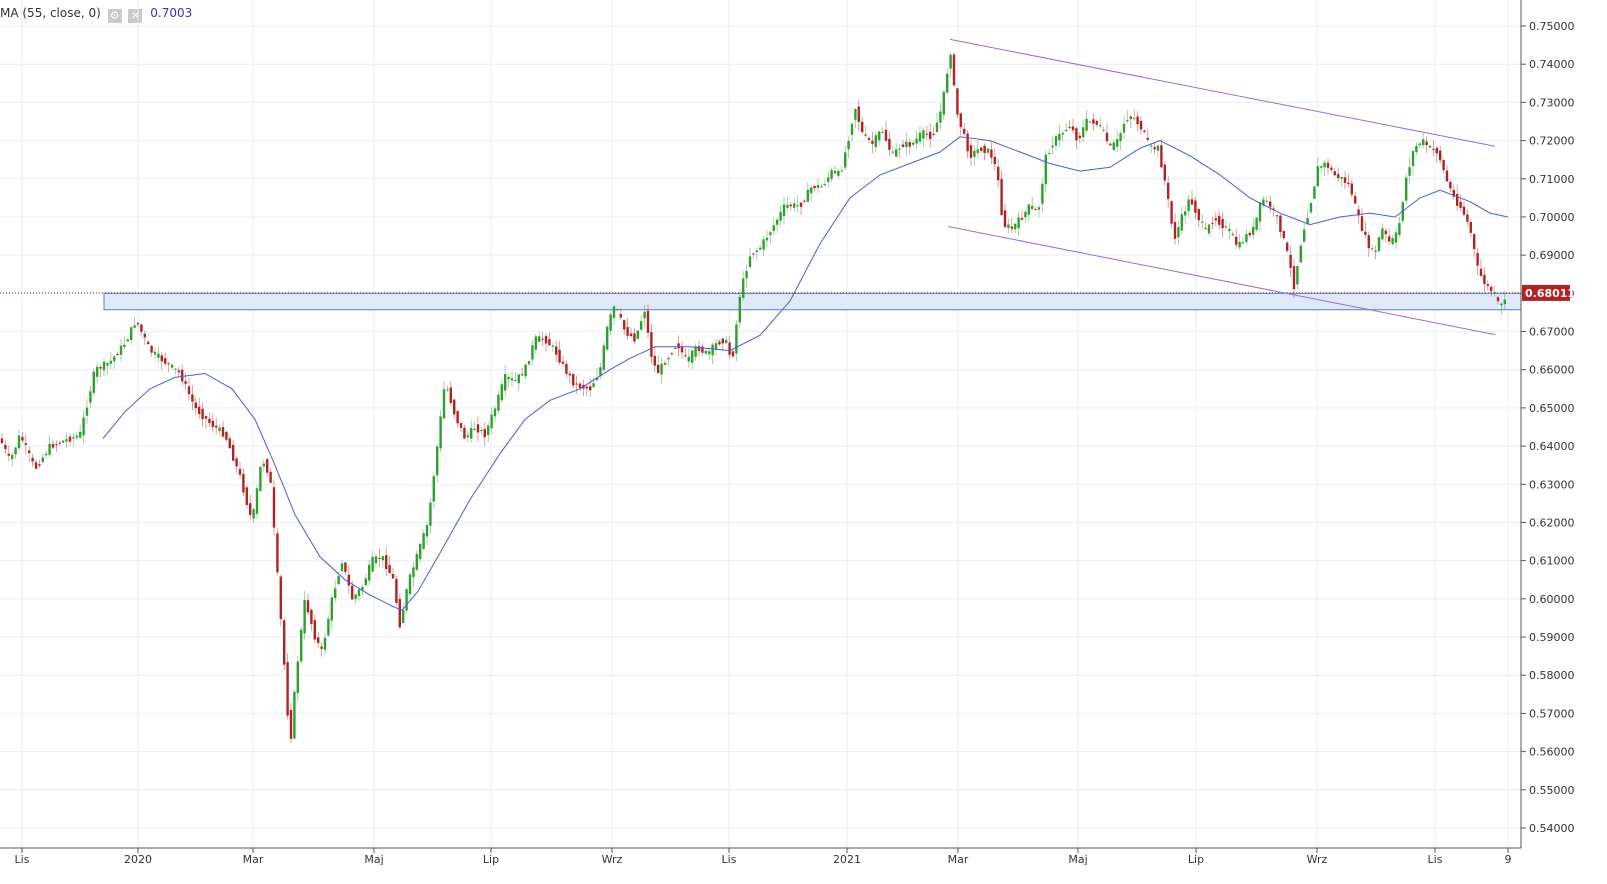 The width and height of the screenshot is (1607, 884). What do you see at coordinates (1196, 859) in the screenshot?
I see `x-tick-label: Lip` at bounding box center [1196, 859].